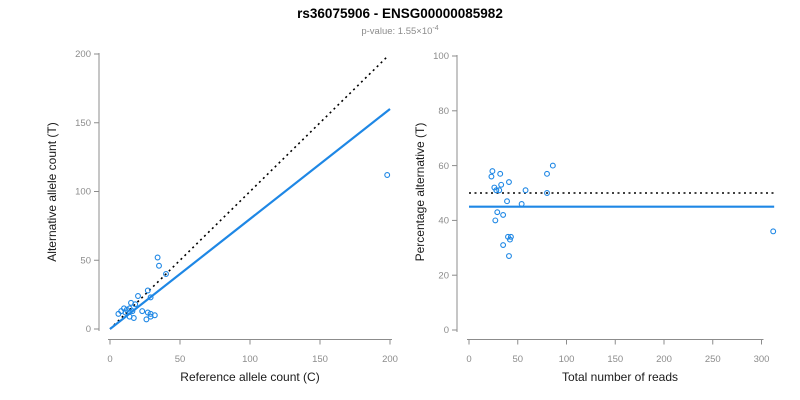 This screenshot has width=800, height=400. I want to click on subtitle-text: p-value: 1.55×10, so click(397, 32).